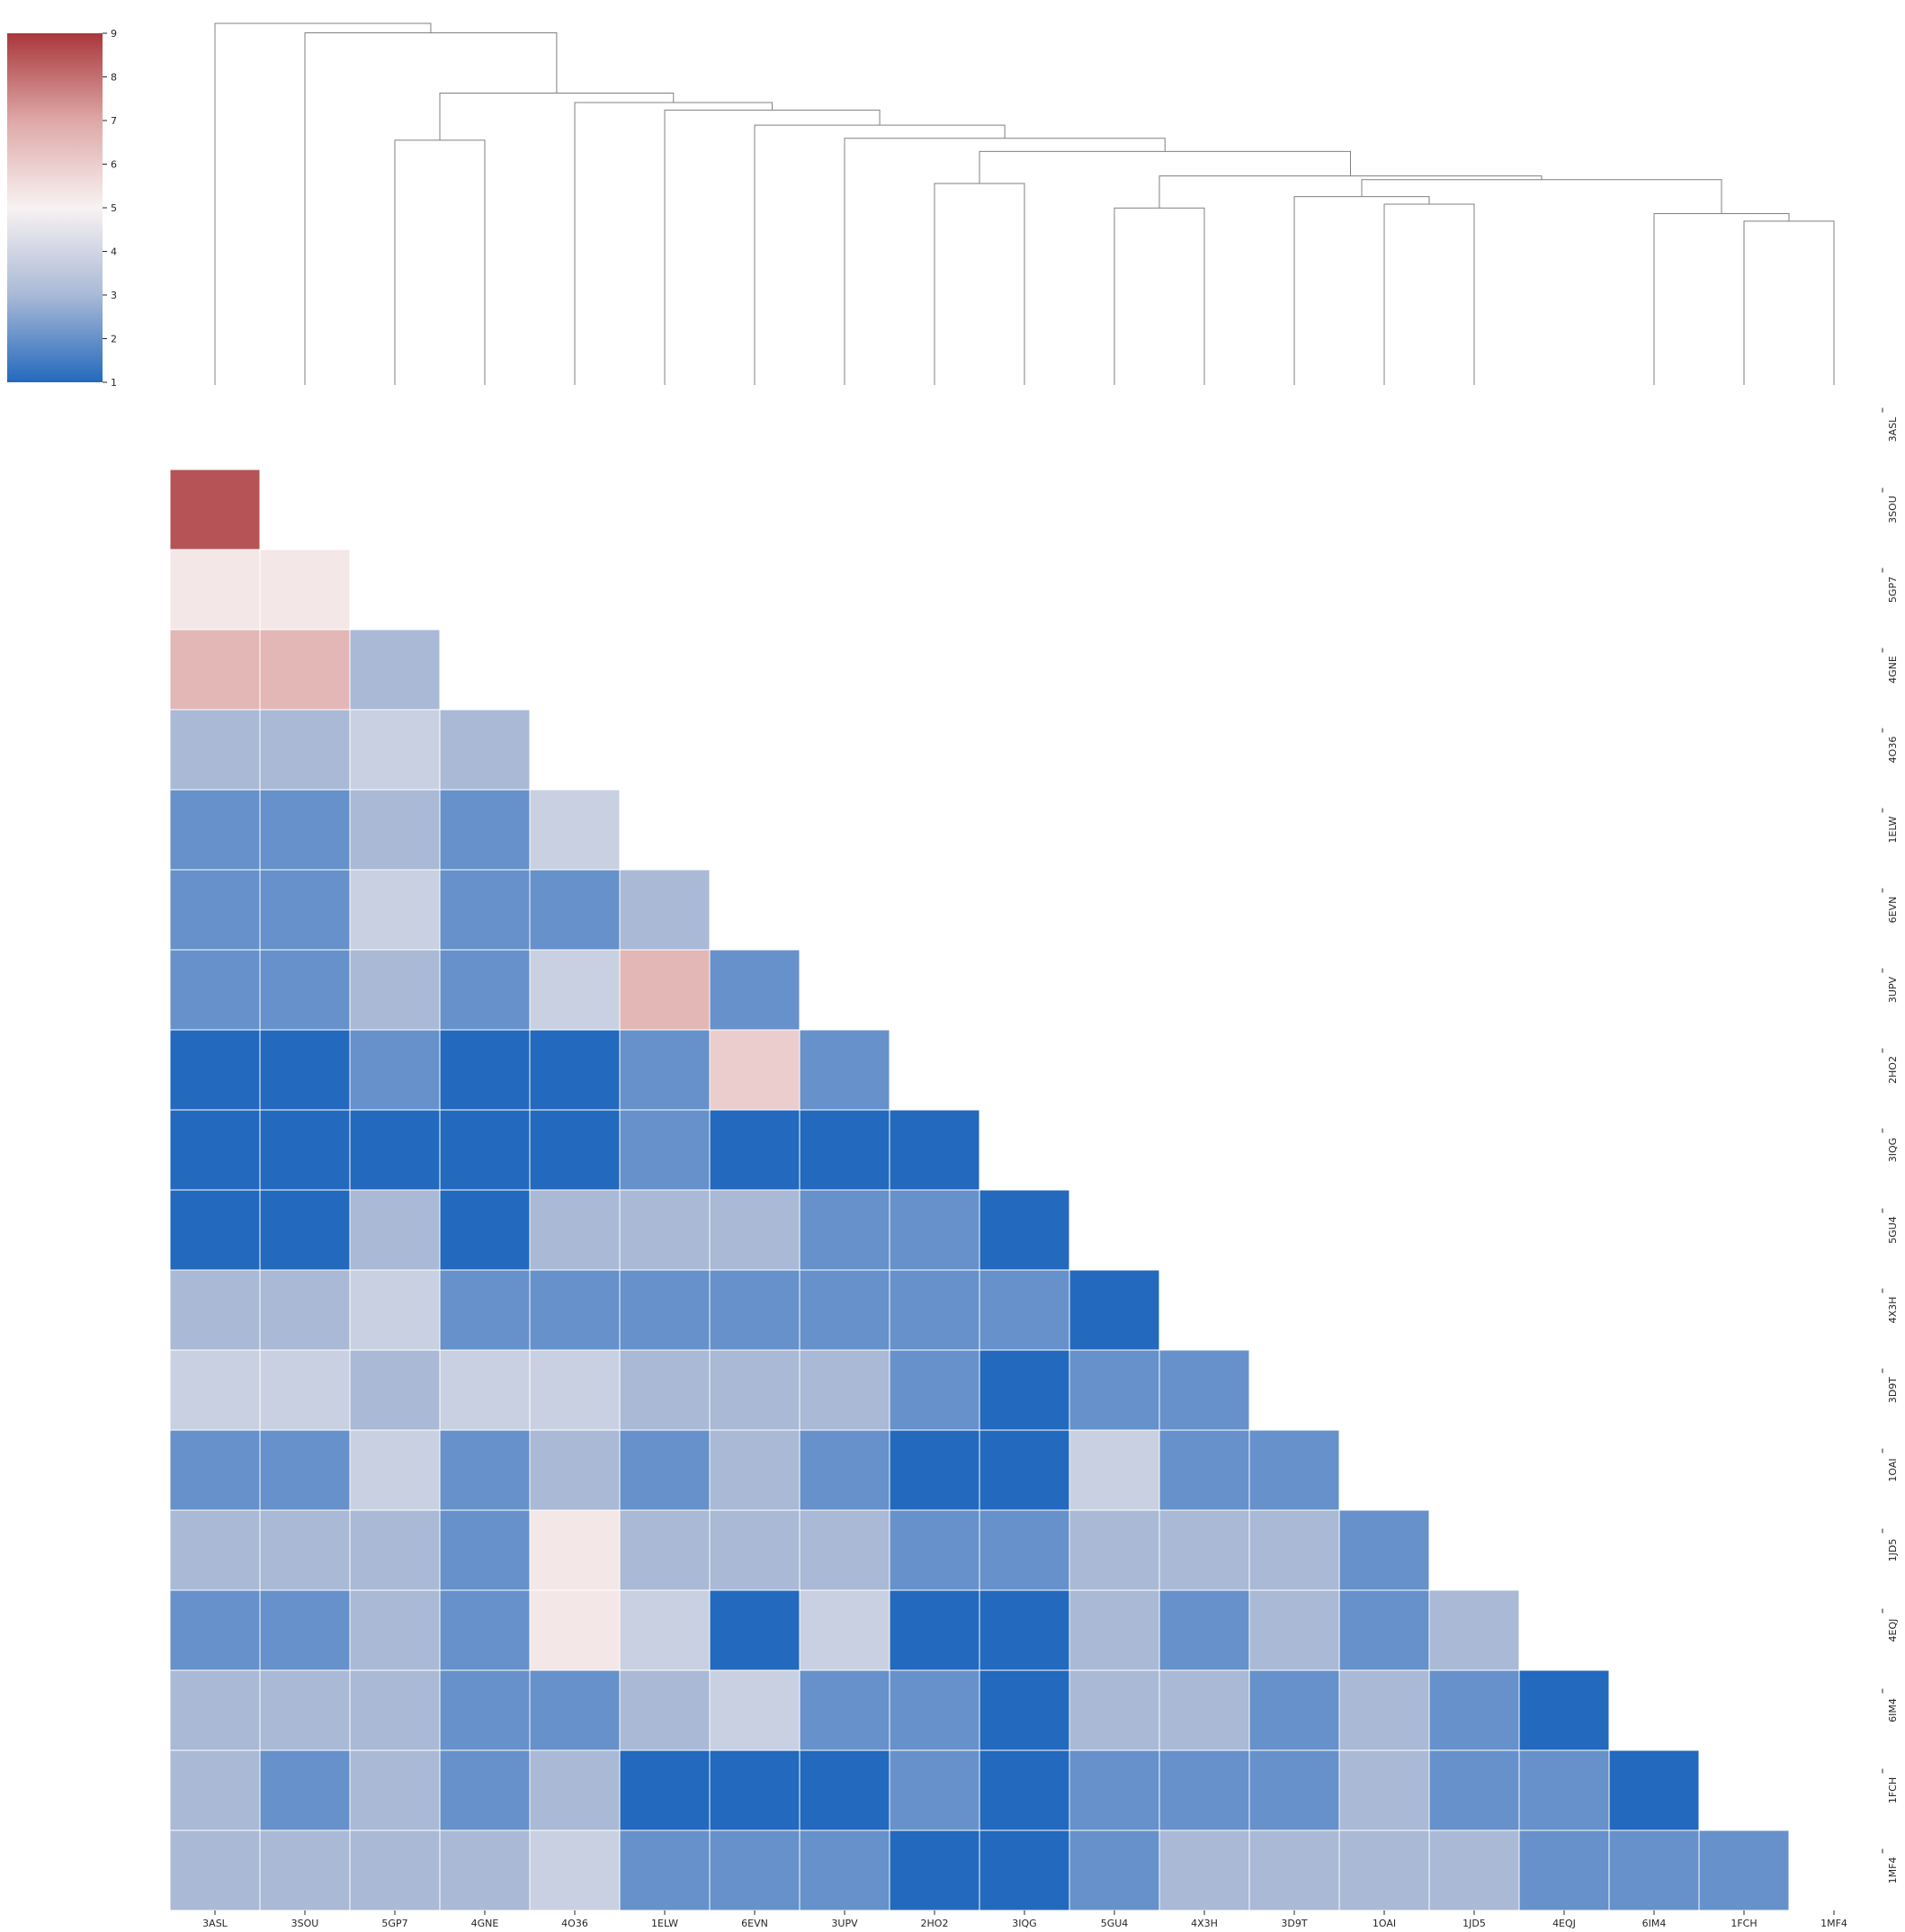 This screenshot has height=1932, width=1905. Describe the element at coordinates (1893, 1230) in the screenshot. I see `y-tick-label: 5GU4` at that location.